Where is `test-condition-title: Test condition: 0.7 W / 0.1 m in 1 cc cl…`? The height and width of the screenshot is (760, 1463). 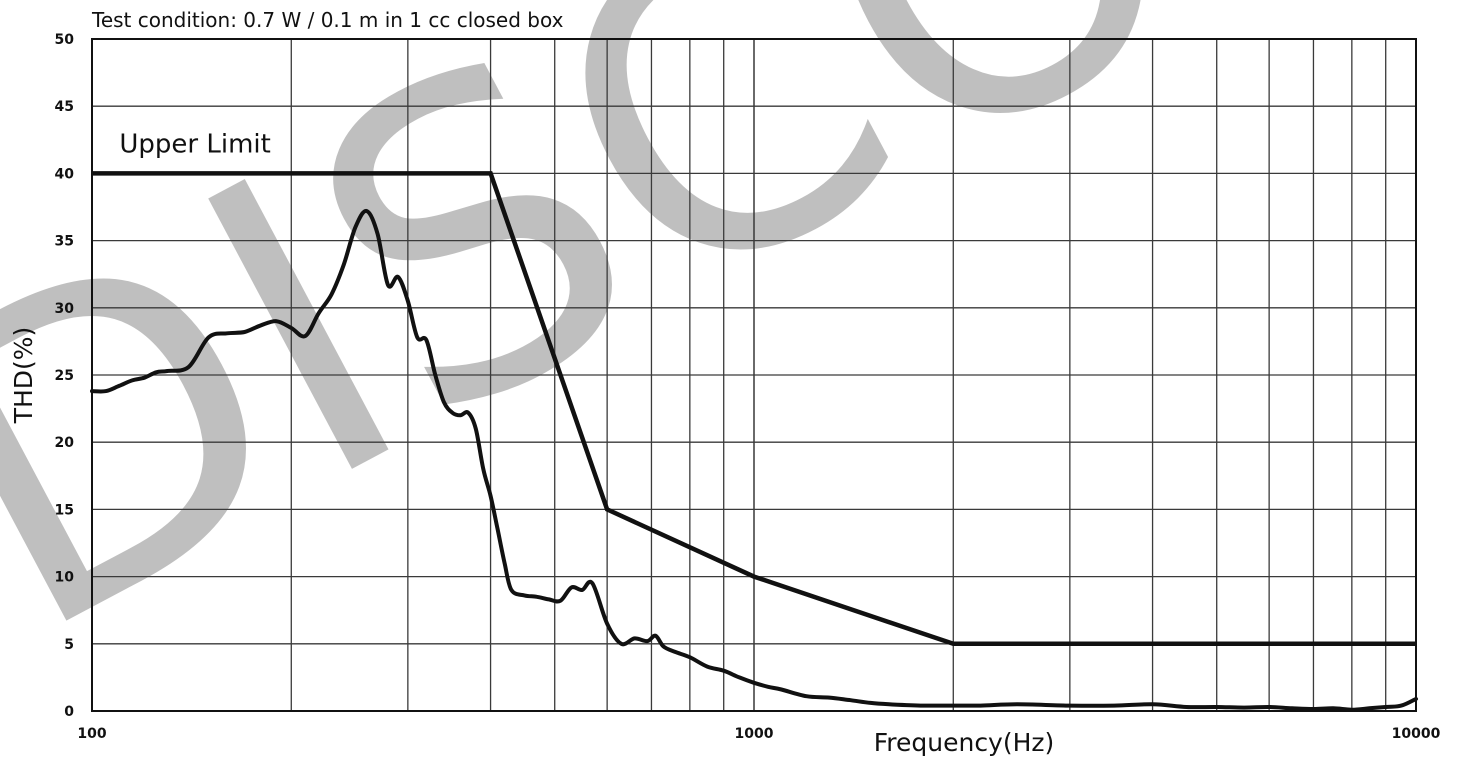
test-condition-title: Test condition: 0.7 W / 0.1 m in 1 cc cl… is located at coordinates (327, 20).